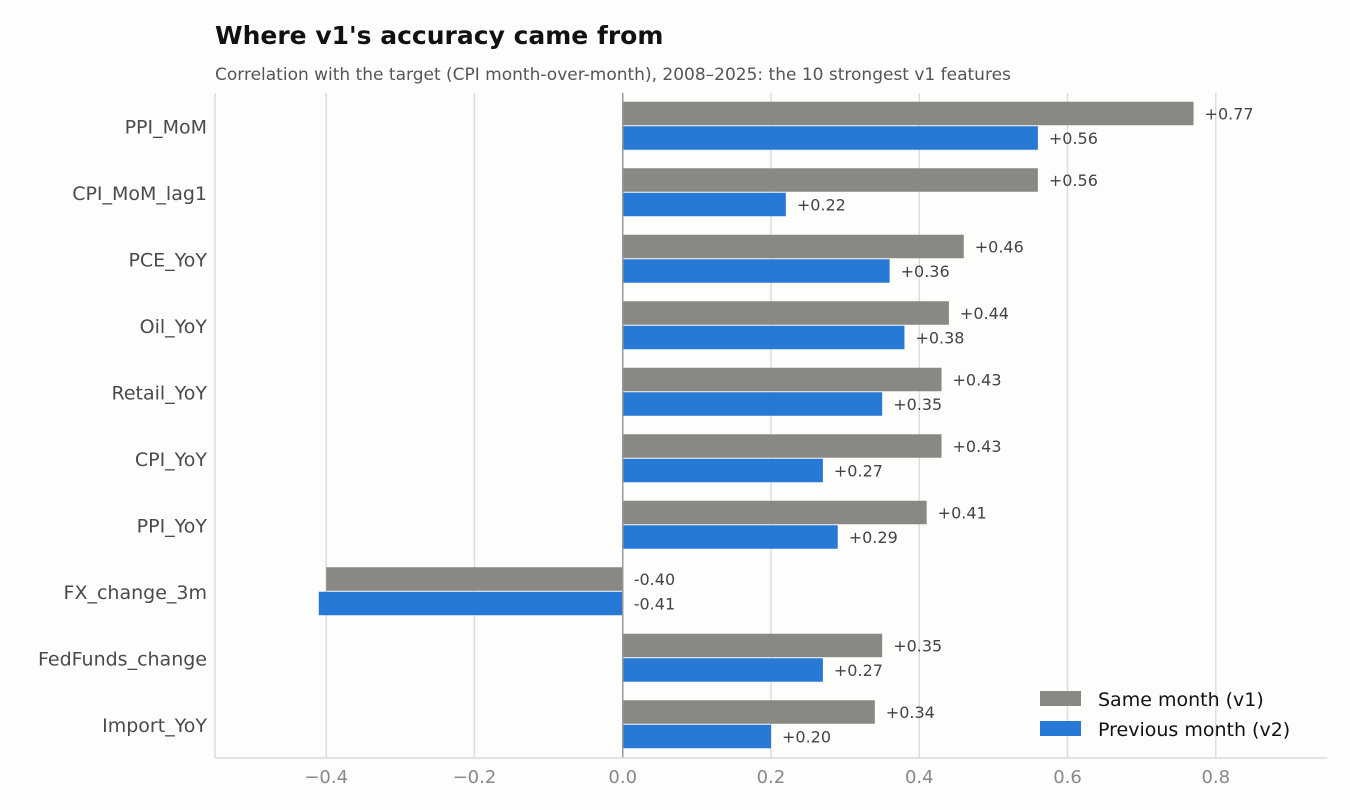  I want to click on data-label-v2: +0.35, so click(917, 404).